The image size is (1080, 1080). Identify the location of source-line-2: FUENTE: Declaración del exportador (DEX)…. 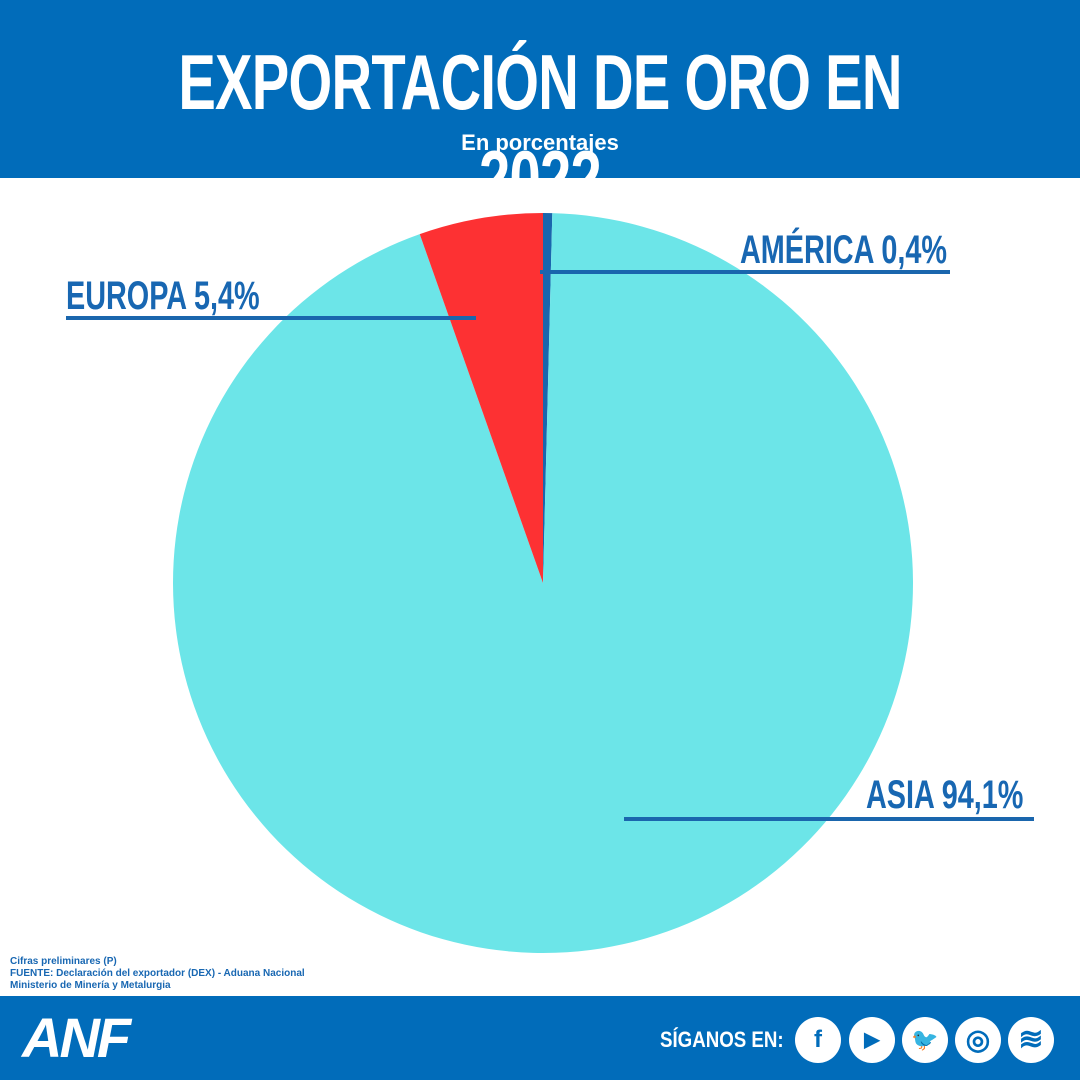
(157, 973).